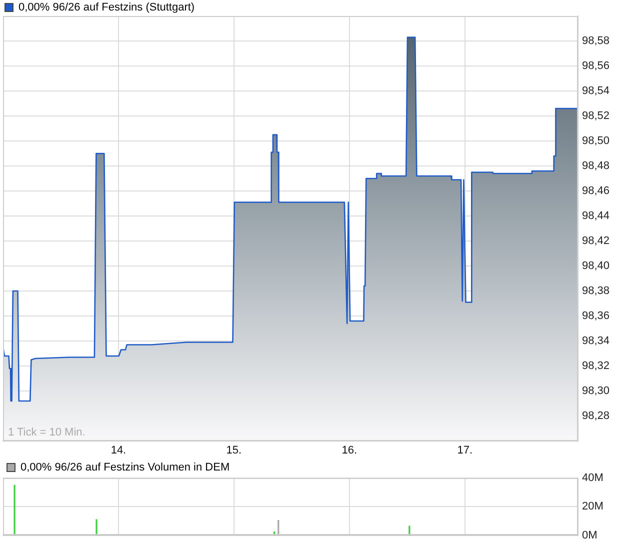  What do you see at coordinates (596, 141) in the screenshot?
I see `y-tick-label: 98,50` at bounding box center [596, 141].